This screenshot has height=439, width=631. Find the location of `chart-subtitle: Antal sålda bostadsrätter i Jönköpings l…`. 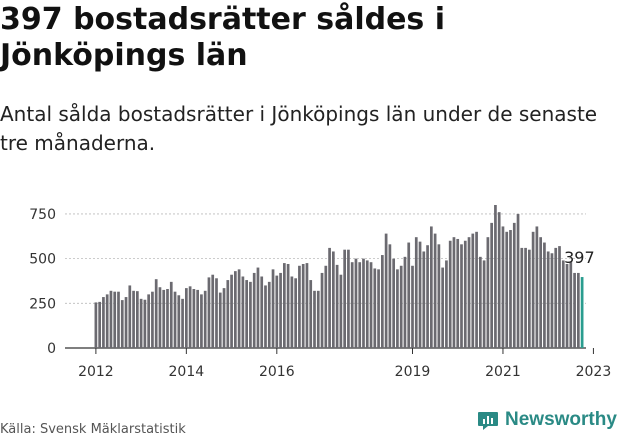

chart-subtitle: Antal sålda bostadsrätter i Jönköpings l… is located at coordinates (299, 128).